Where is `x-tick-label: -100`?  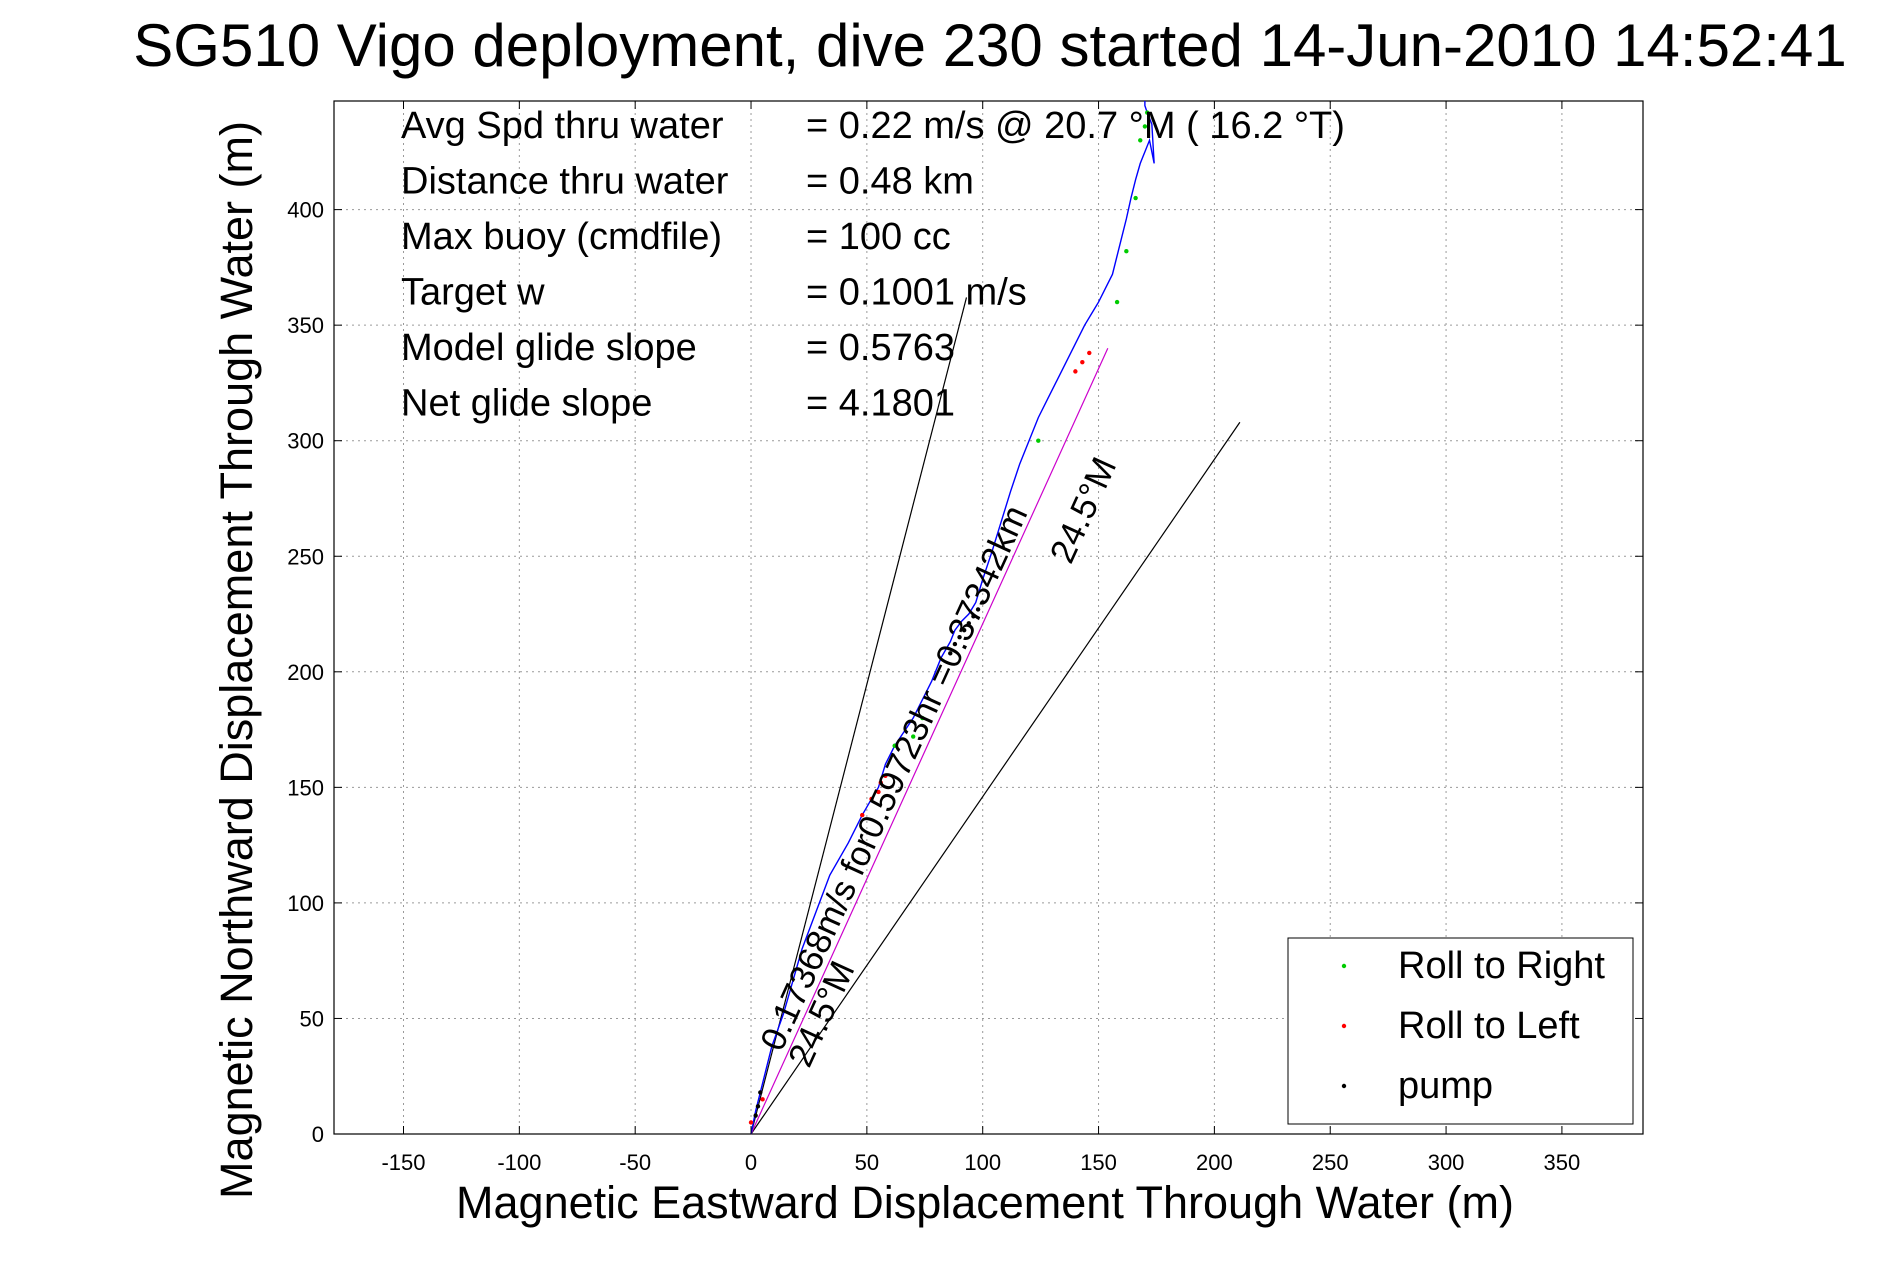
x-tick-label: -100 is located at coordinates (519, 1162).